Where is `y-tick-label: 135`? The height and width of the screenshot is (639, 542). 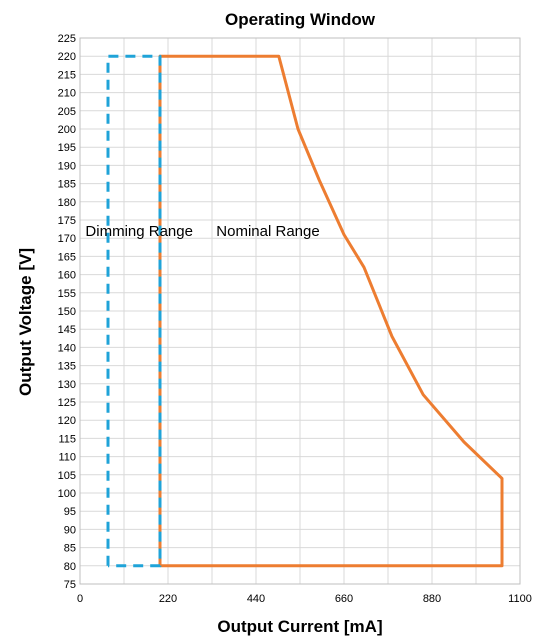
y-tick-label: 135 is located at coordinates (67, 367).